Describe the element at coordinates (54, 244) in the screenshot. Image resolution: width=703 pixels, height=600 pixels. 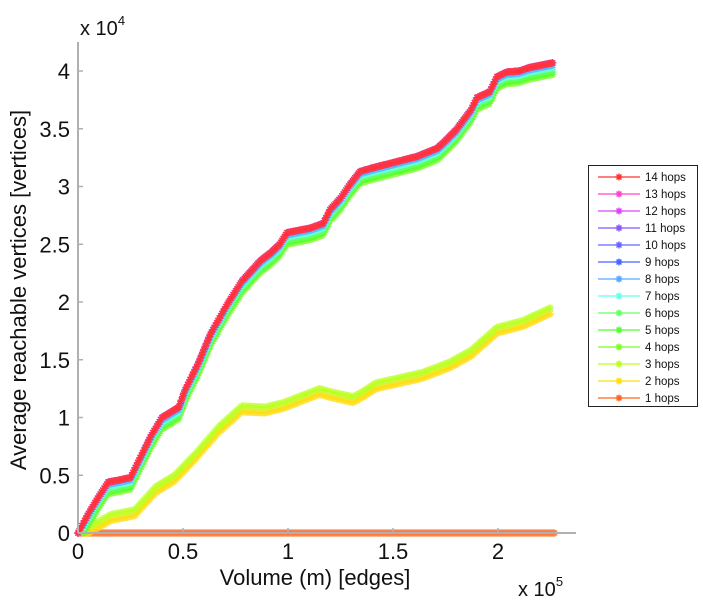
I see `y-tick-label: 2.5` at that location.